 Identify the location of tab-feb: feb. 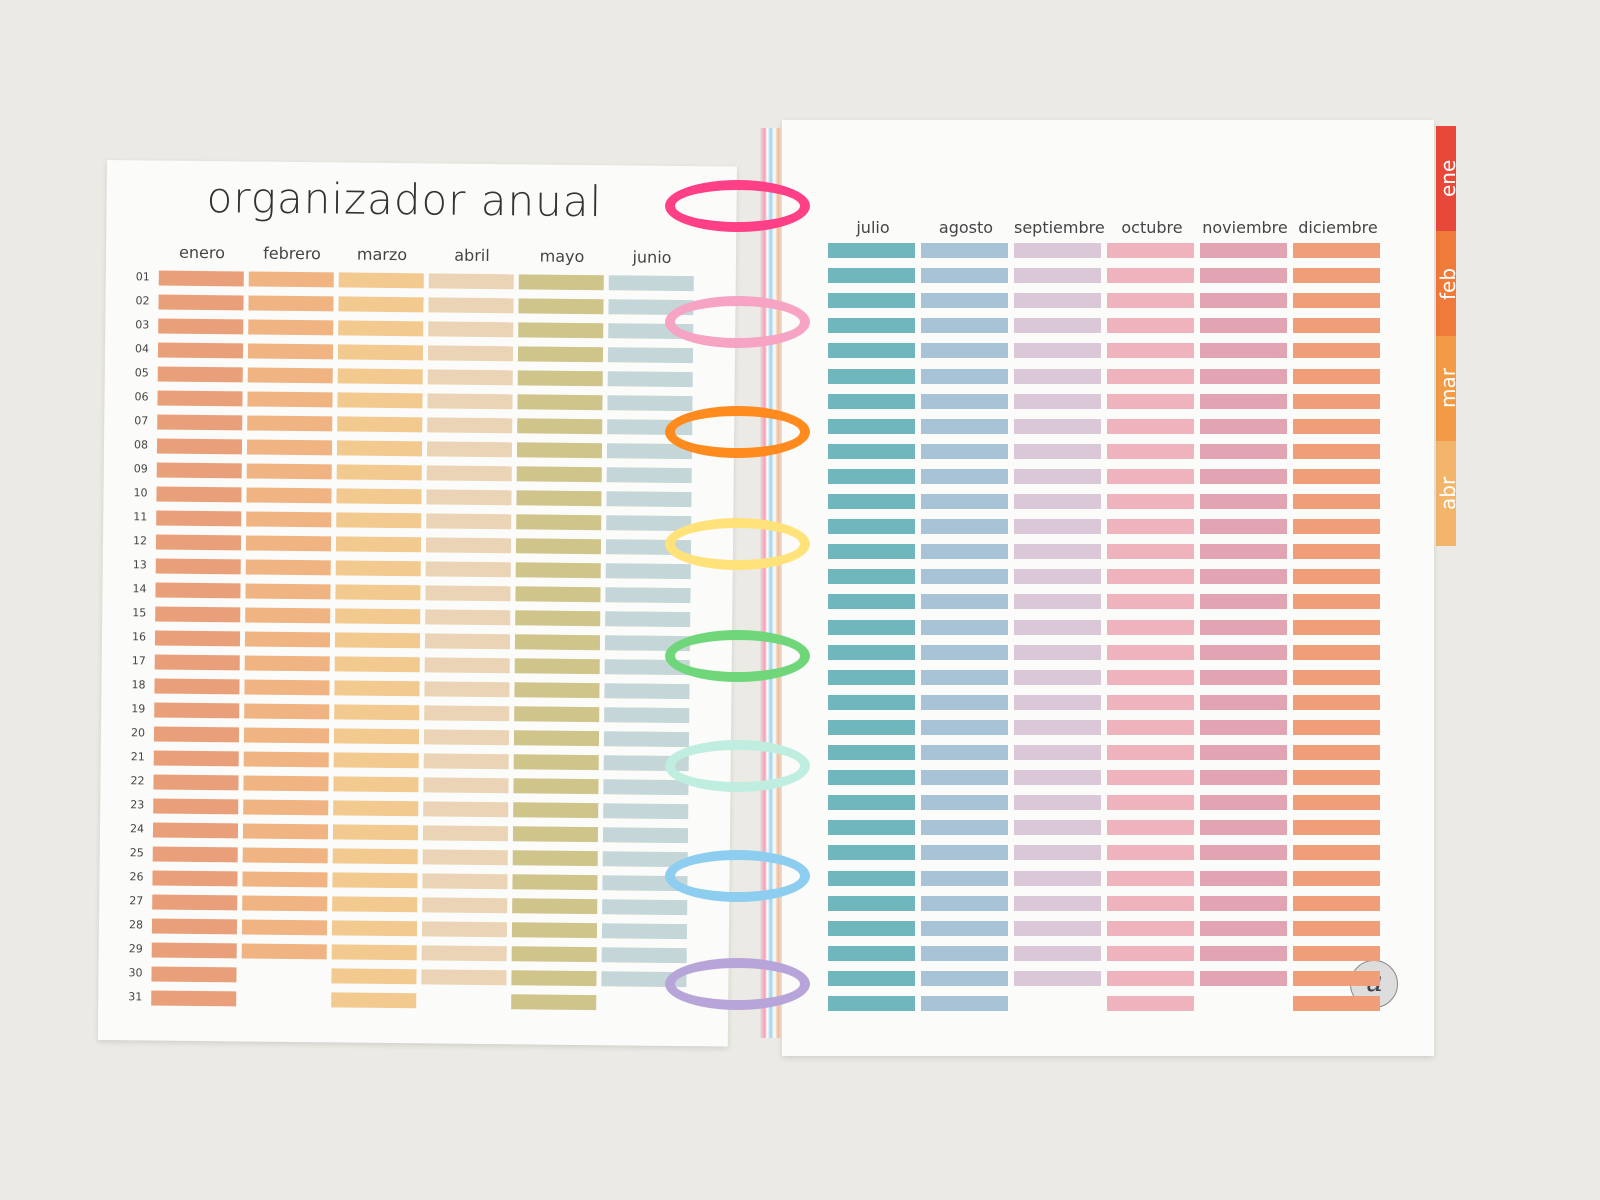
(1448, 283).